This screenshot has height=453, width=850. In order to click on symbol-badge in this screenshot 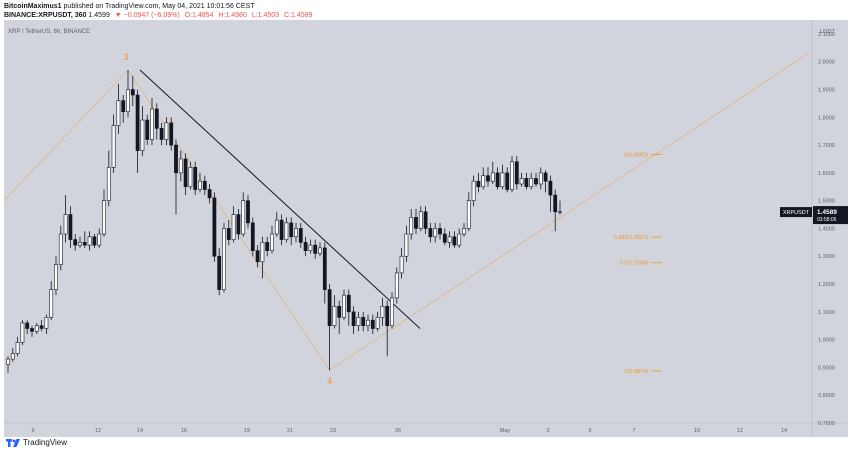, I will do `click(796, 212)`.